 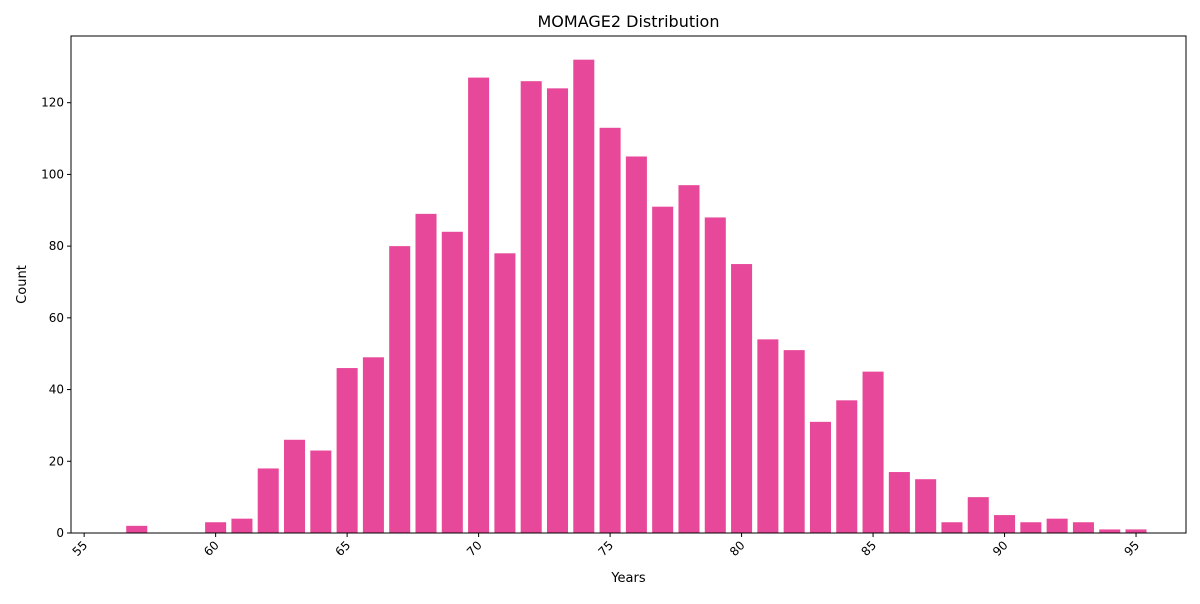 What do you see at coordinates (737, 548) in the screenshot?
I see `x-tick-label: 80` at bounding box center [737, 548].